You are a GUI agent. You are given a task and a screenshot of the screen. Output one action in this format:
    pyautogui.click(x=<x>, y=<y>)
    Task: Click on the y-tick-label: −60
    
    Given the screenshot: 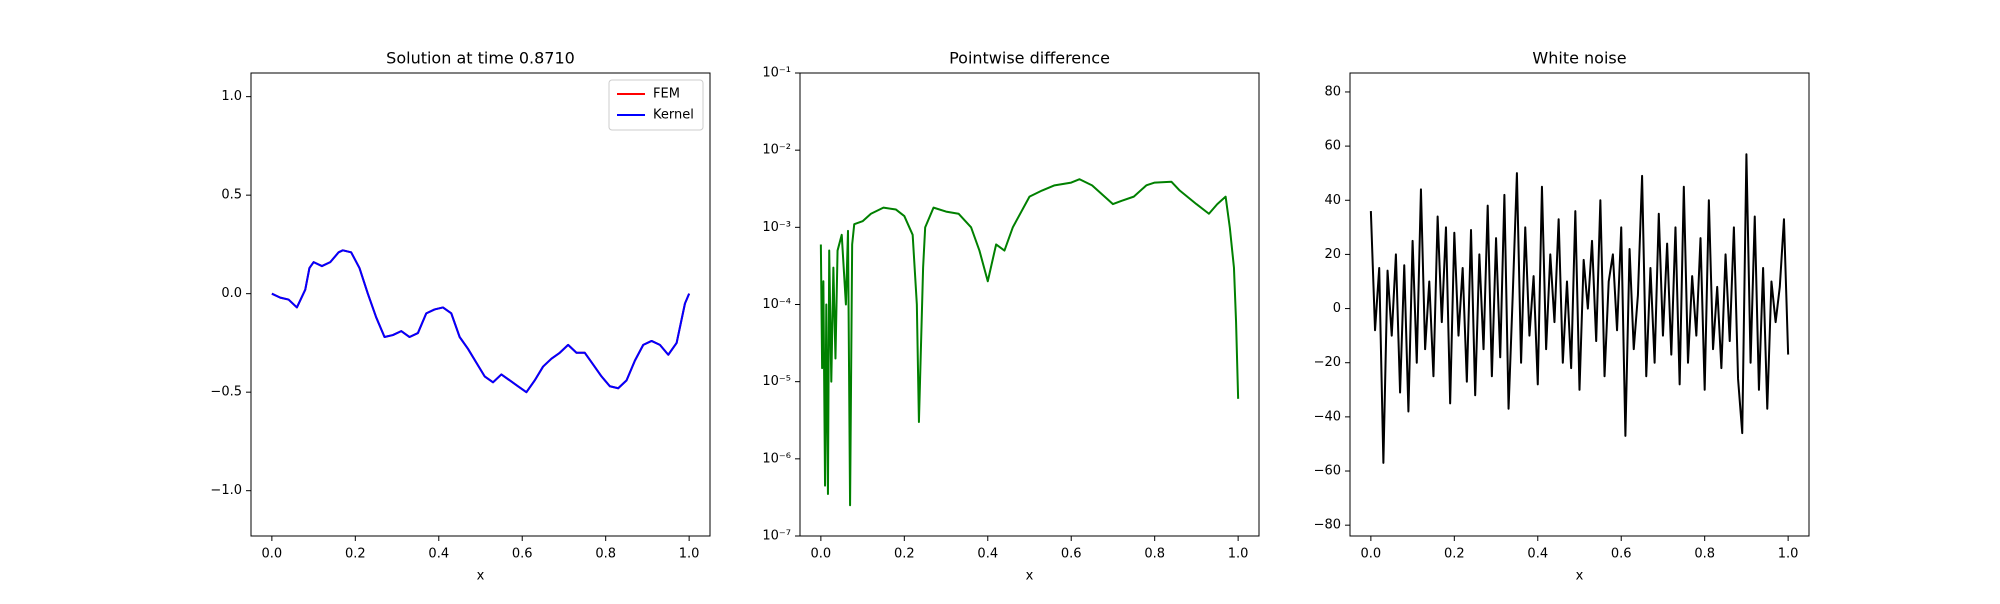 What is the action you would take?
    pyautogui.click(x=1327, y=471)
    